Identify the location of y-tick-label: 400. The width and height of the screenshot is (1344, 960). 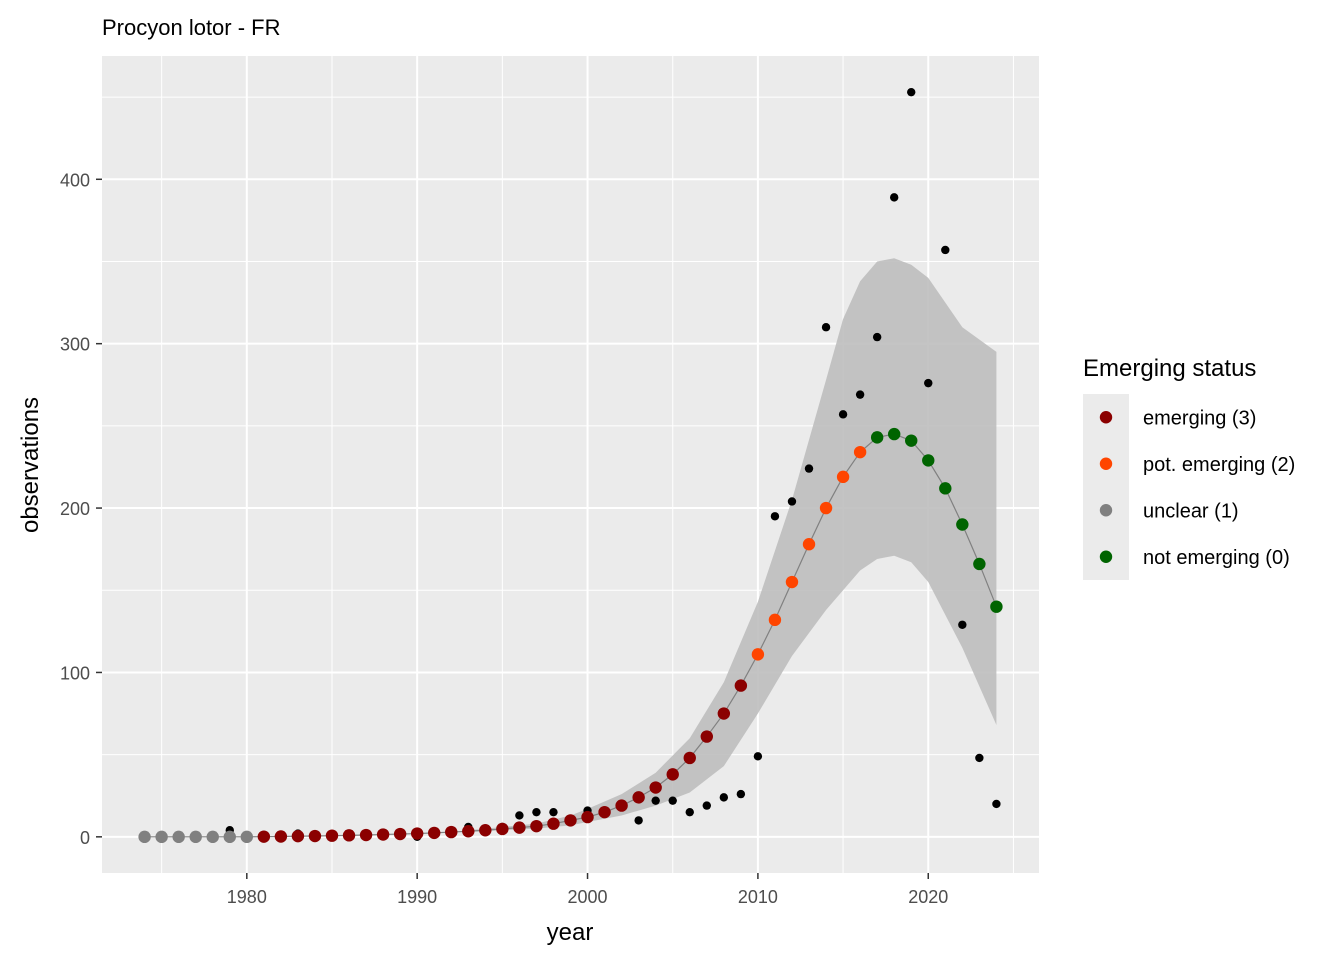
(75, 180).